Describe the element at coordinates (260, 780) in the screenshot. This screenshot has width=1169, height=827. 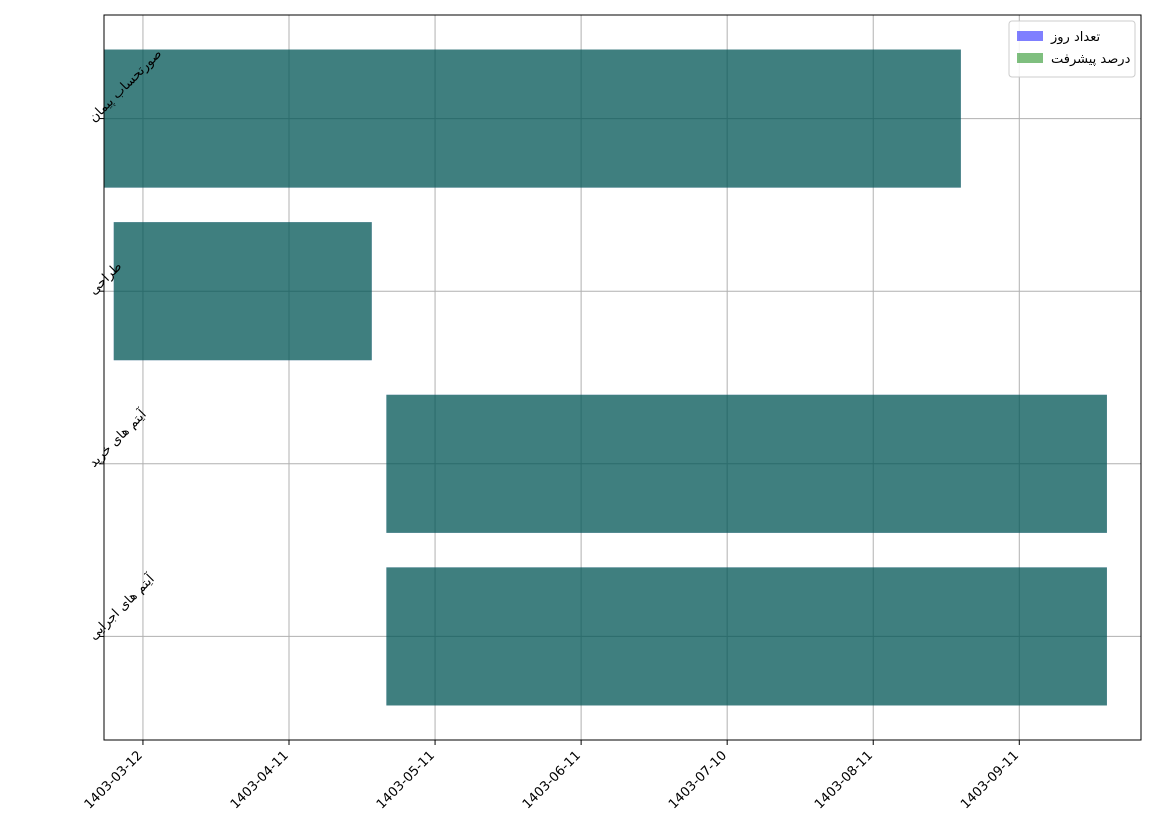
I see `x-tick-label: 1403-04-11` at that location.